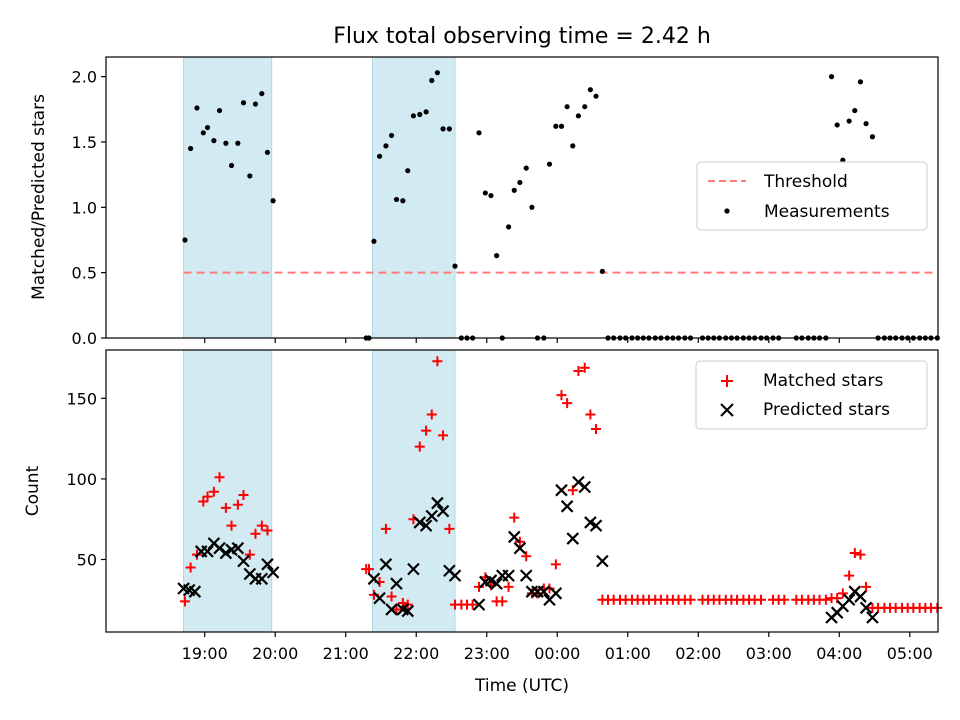  Describe the element at coordinates (827, 212) in the screenshot. I see `legend-measurements-label: Measurements` at that location.